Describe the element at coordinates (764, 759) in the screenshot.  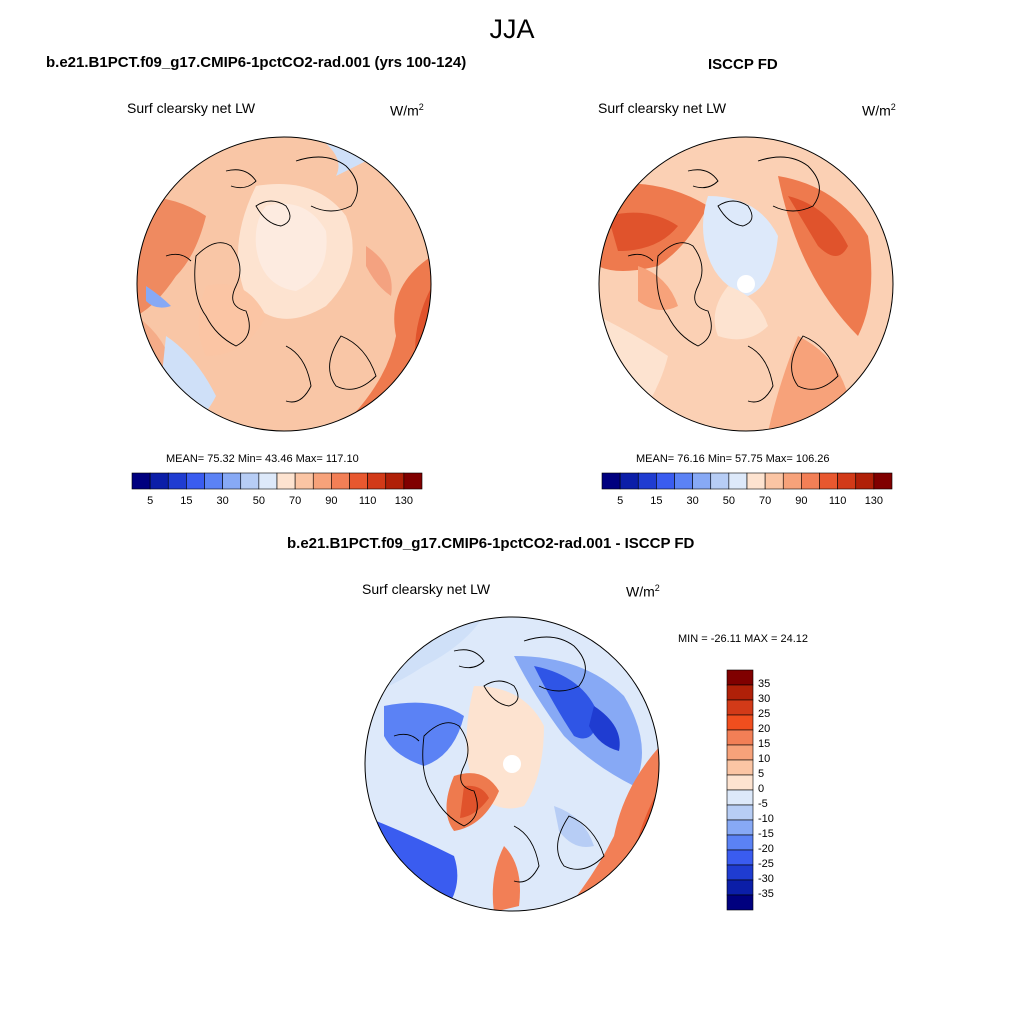
I see `panel-3-colorbar-tick-label: 10` at that location.